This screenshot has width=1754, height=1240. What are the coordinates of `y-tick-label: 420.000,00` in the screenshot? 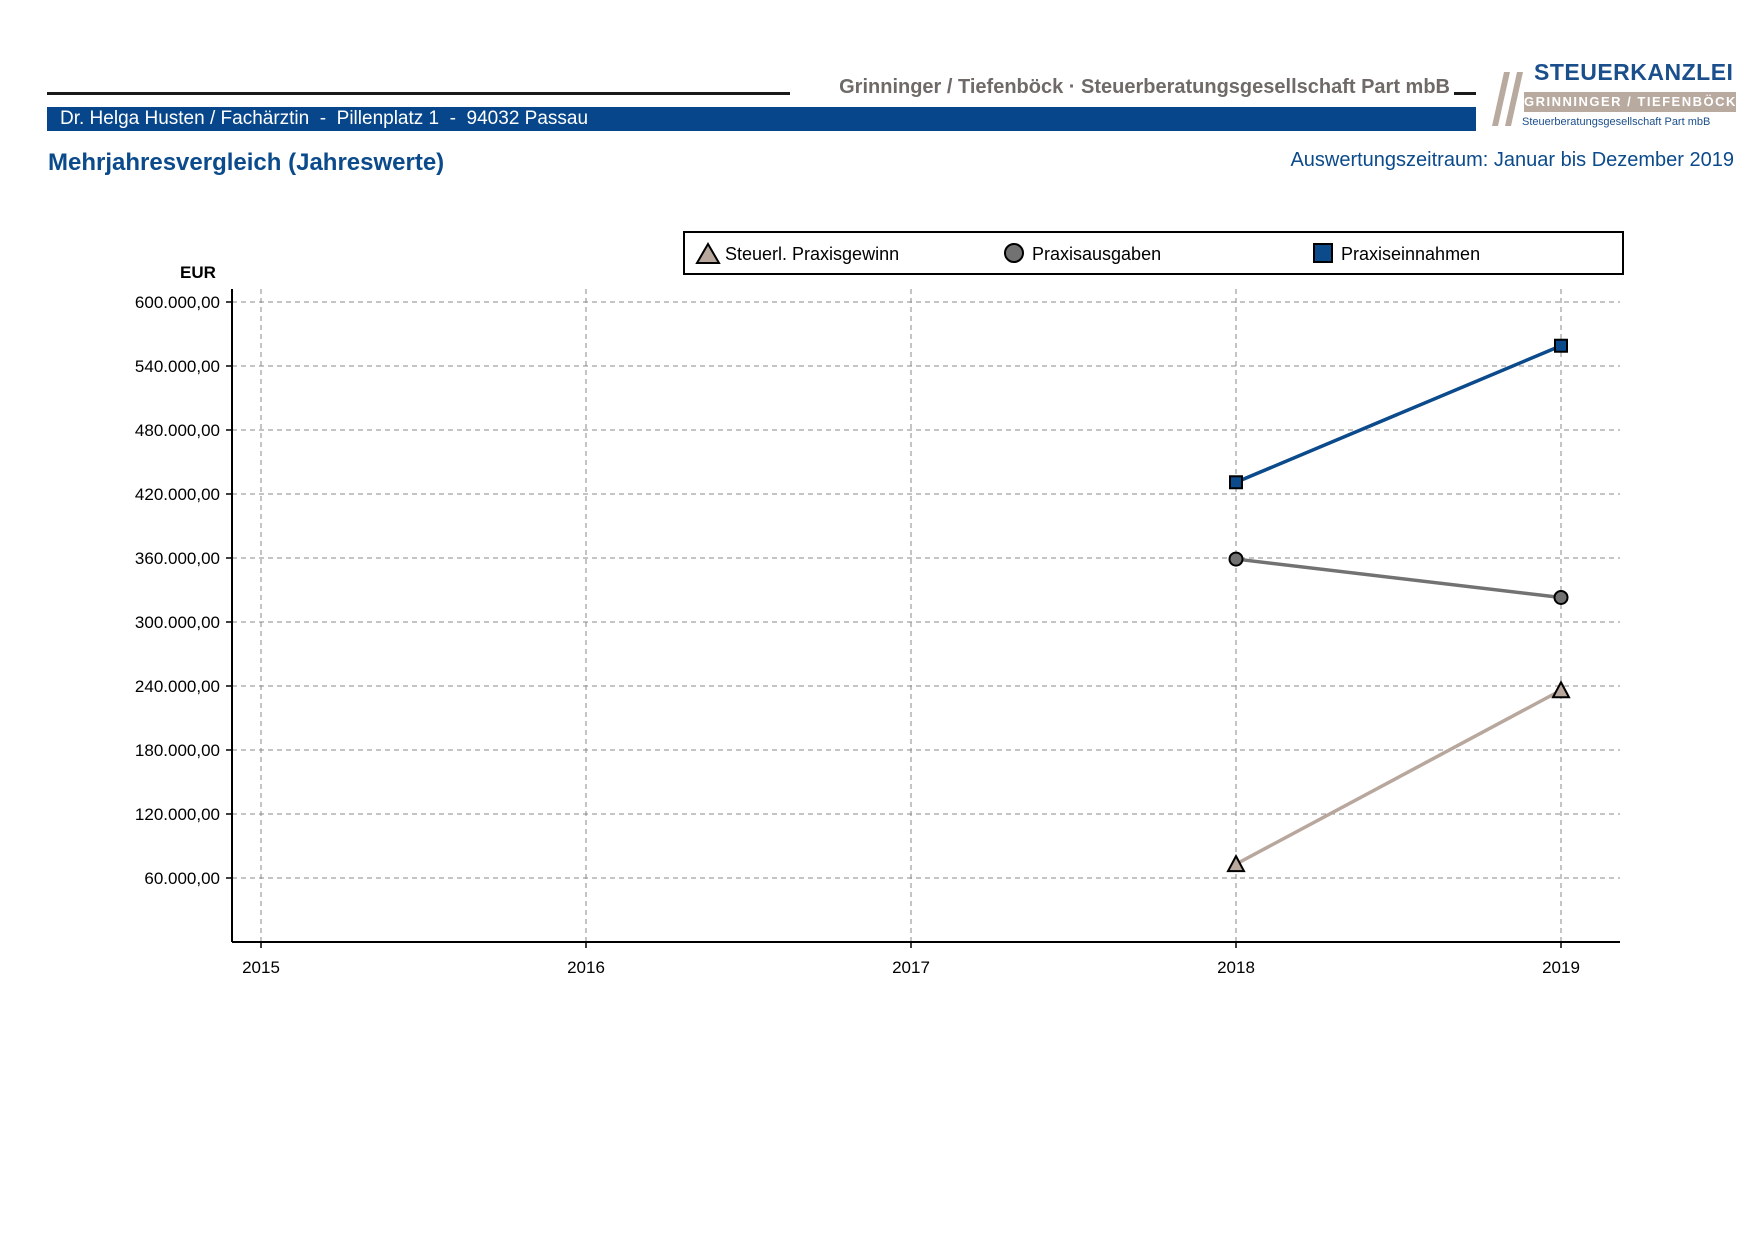 It's located at (177, 494).